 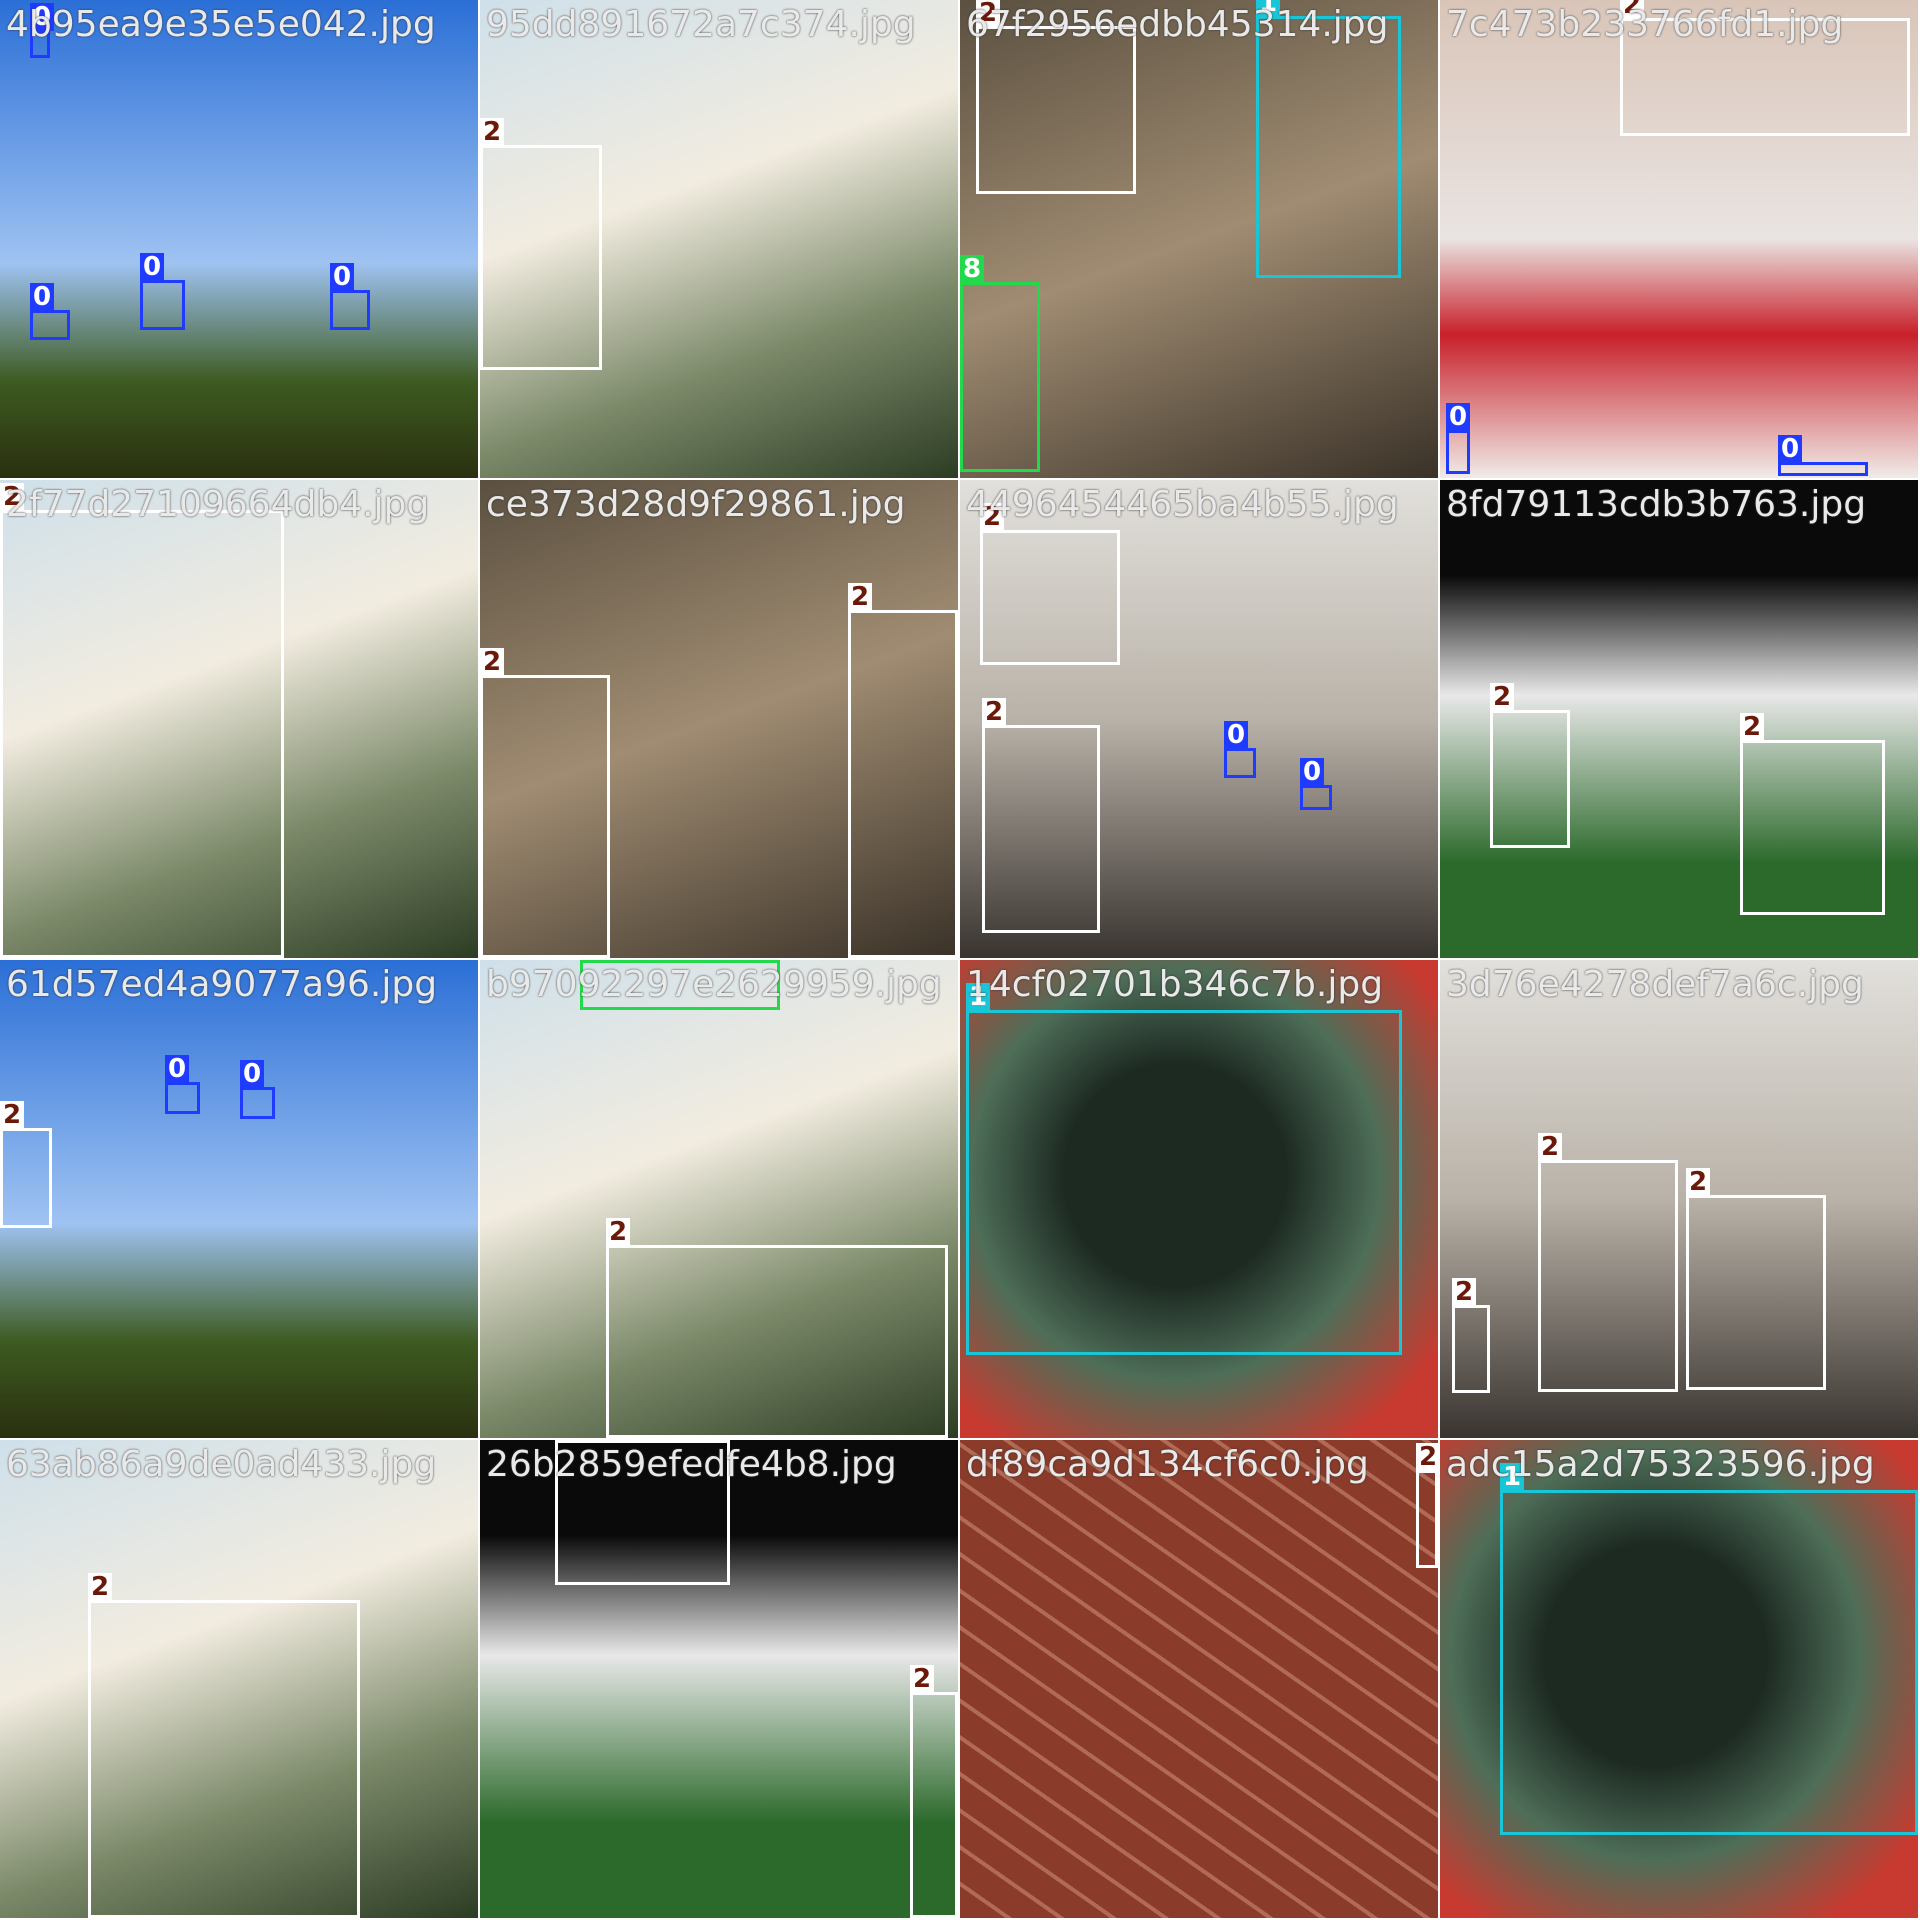 I want to click on tile-10: b97092297e2629959.jpg 8 2, so click(x=719, y=1199).